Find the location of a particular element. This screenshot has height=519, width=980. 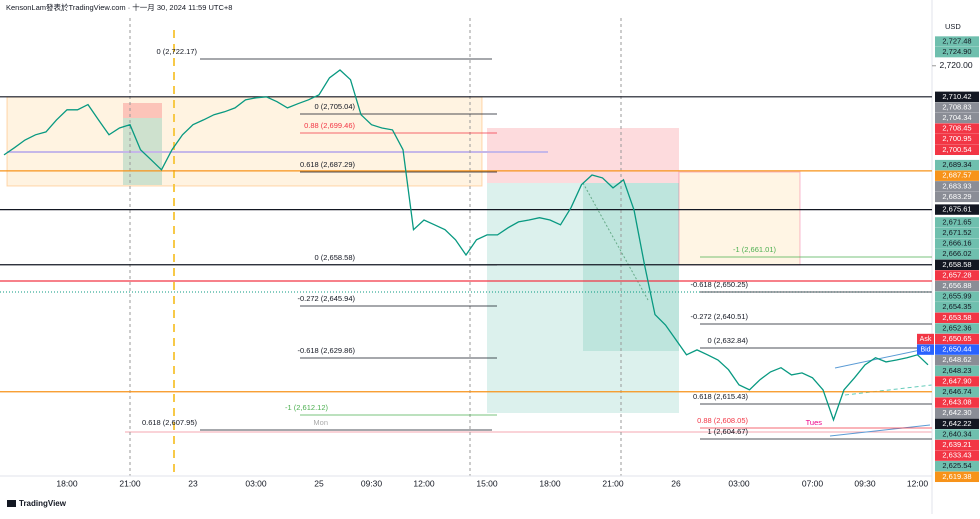

fib-label: 0 (2,632.84) is located at coordinates (728, 340).